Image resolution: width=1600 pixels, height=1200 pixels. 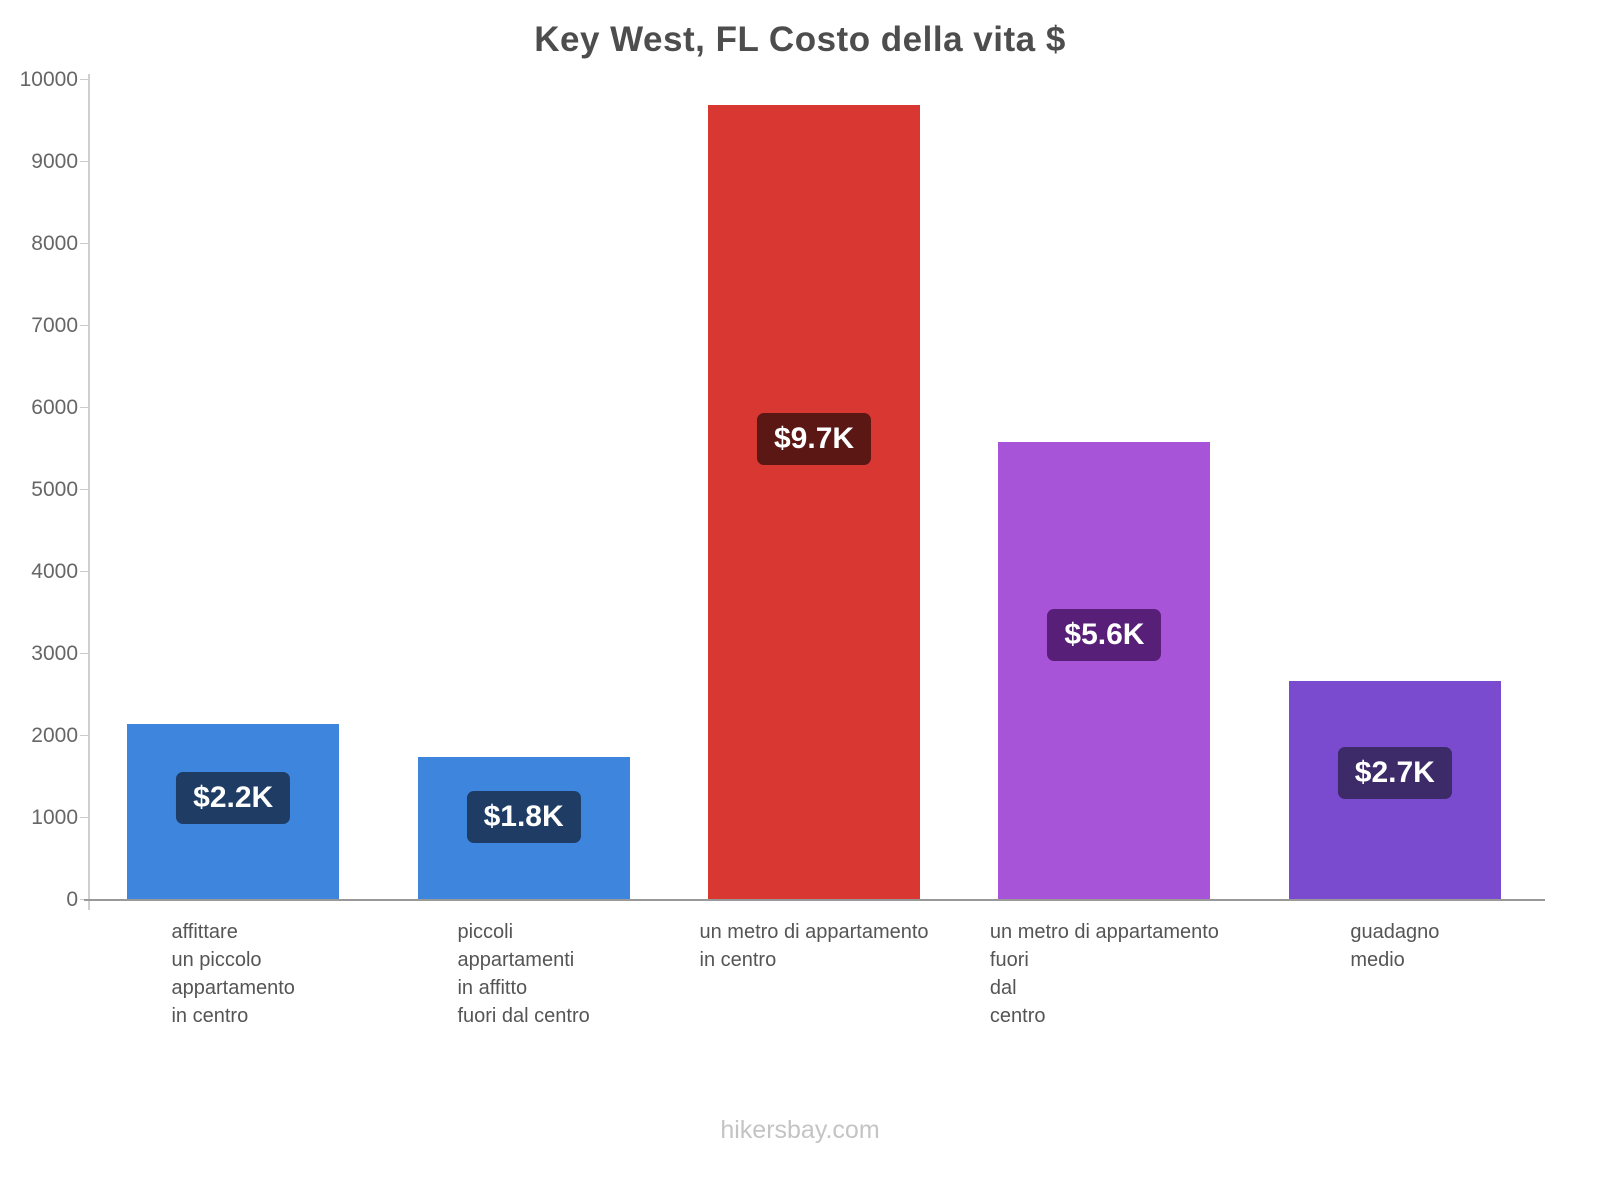 I want to click on value-badge: $2.2K, so click(x=233, y=797).